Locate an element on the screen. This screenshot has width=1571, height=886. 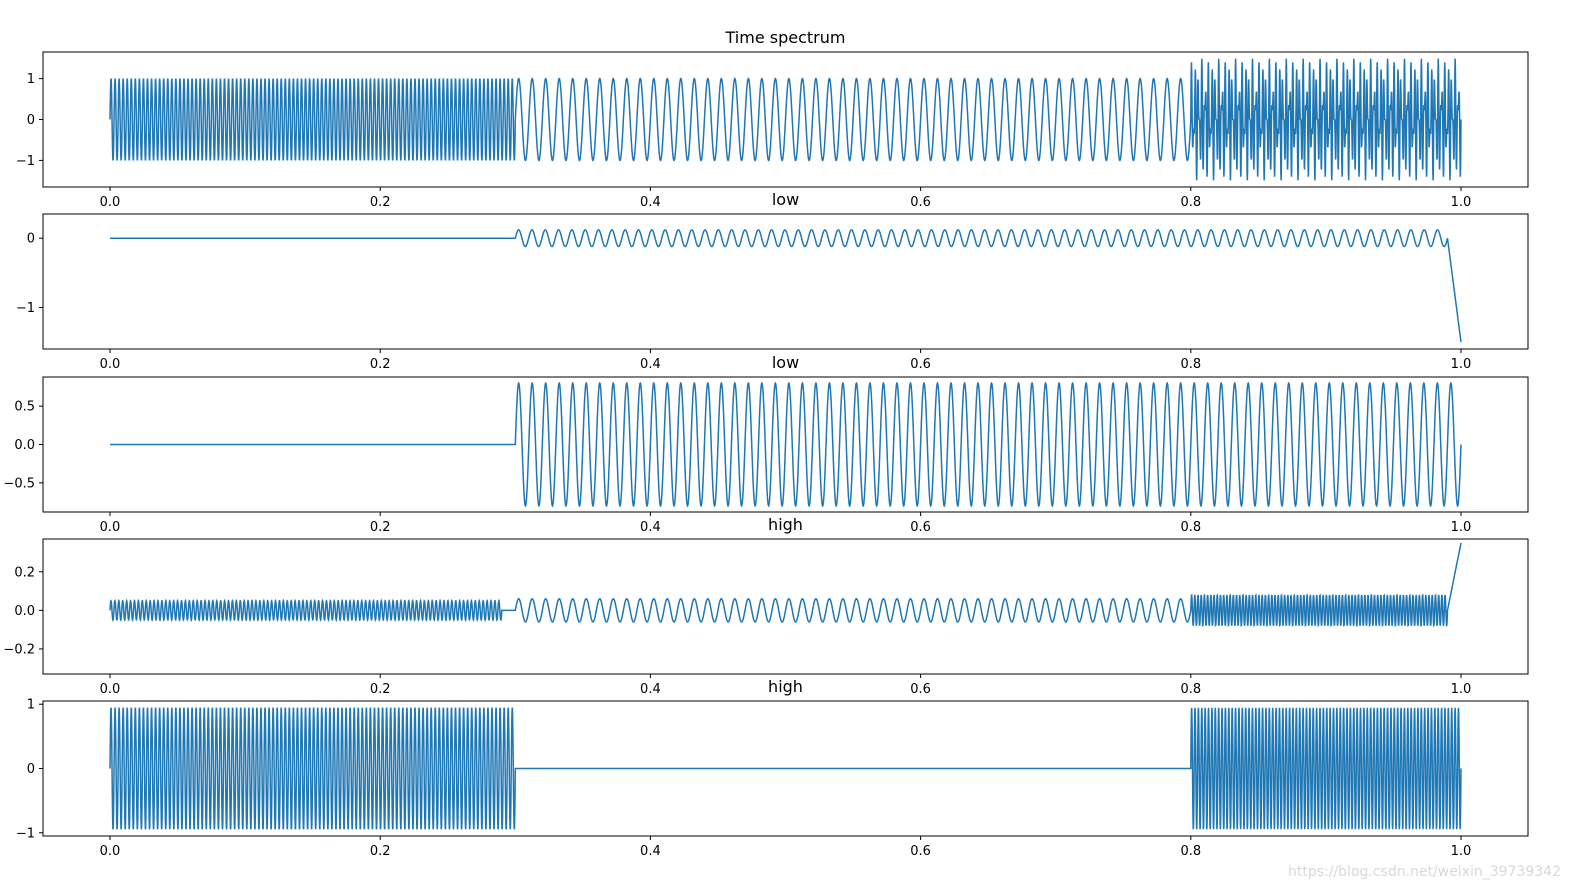
y-tick-label: −0.5 is located at coordinates (19, 483).